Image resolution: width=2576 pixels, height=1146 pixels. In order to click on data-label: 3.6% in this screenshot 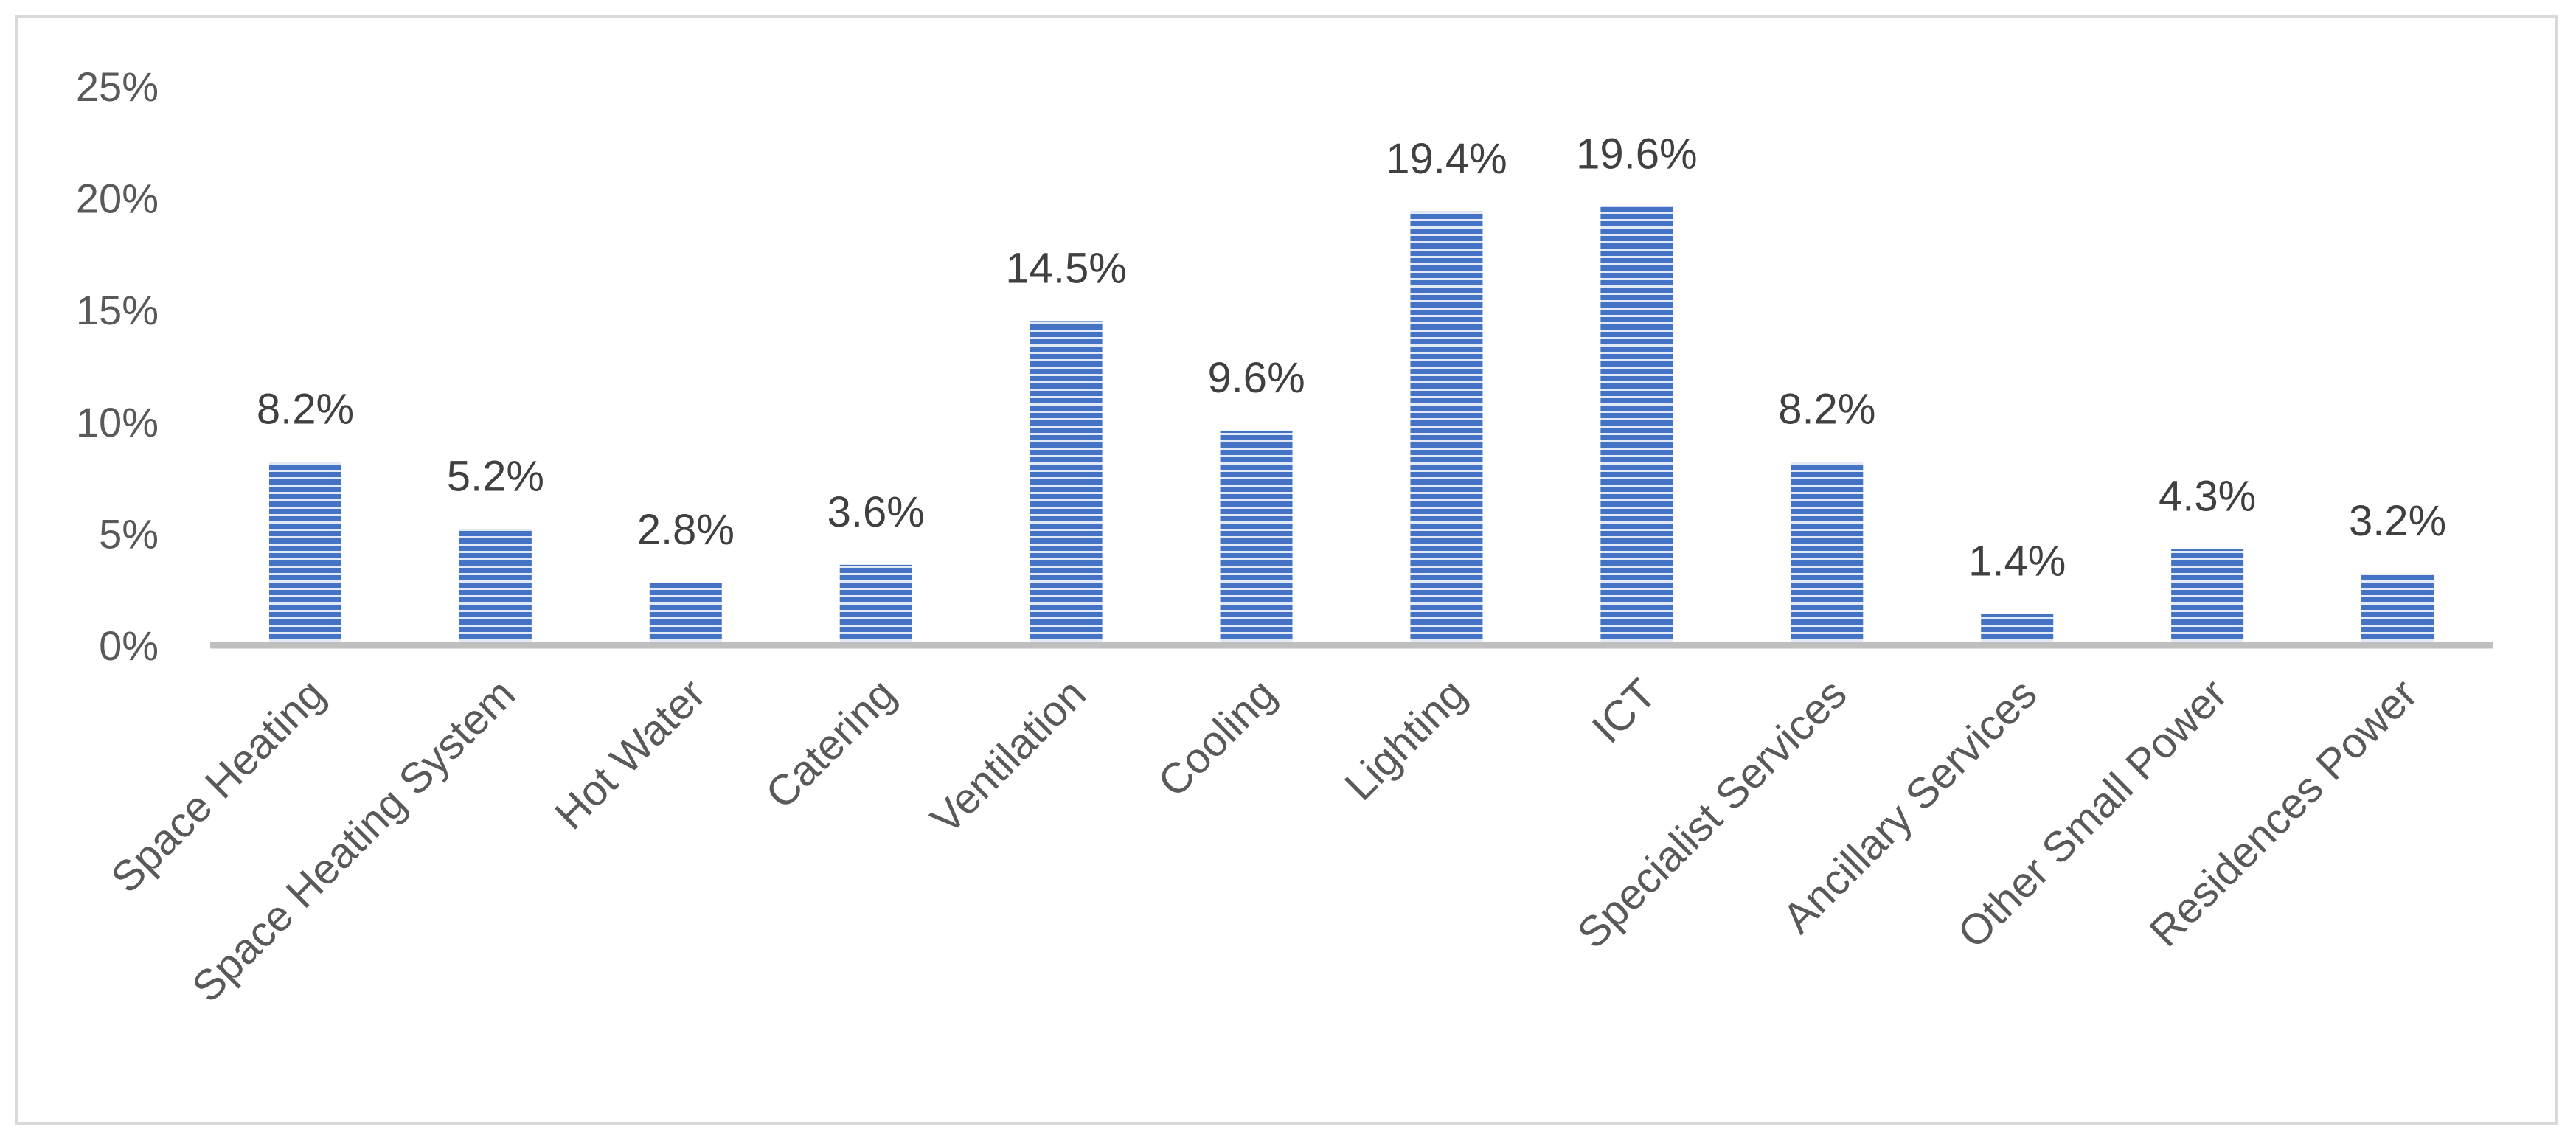, I will do `click(876, 512)`.